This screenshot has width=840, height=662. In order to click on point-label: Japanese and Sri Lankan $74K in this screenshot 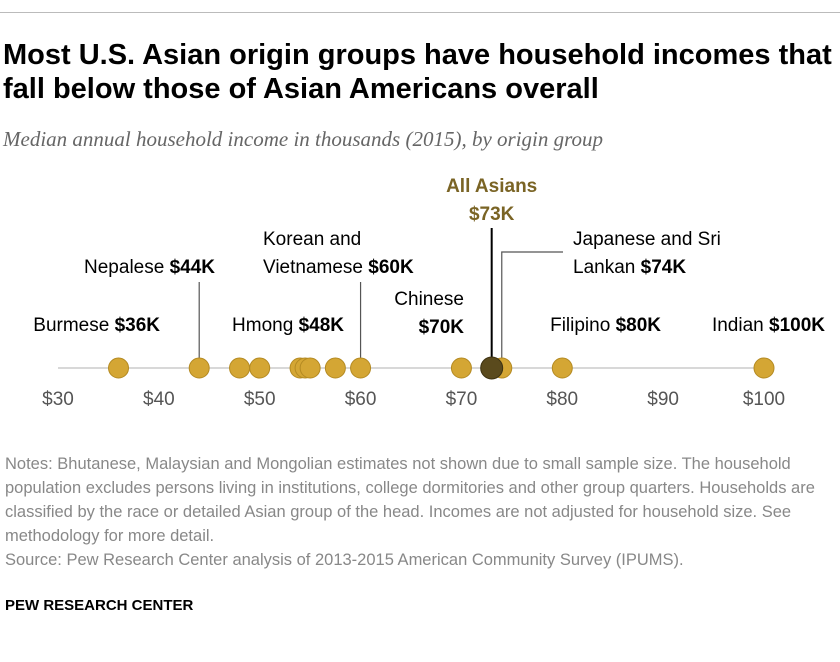, I will do `click(655, 254)`.